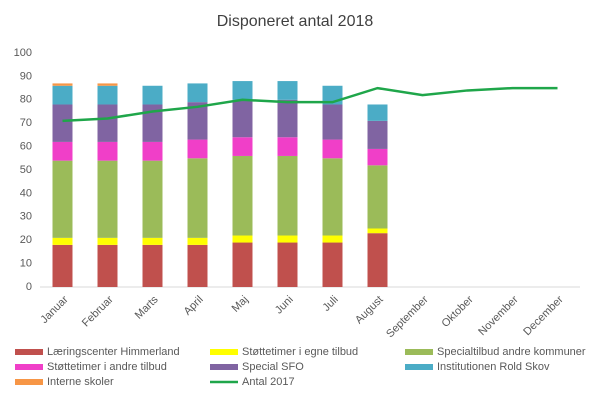 This screenshot has height=402, width=592. What do you see at coordinates (26, 170) in the screenshot?
I see `y-tick-label: 50` at bounding box center [26, 170].